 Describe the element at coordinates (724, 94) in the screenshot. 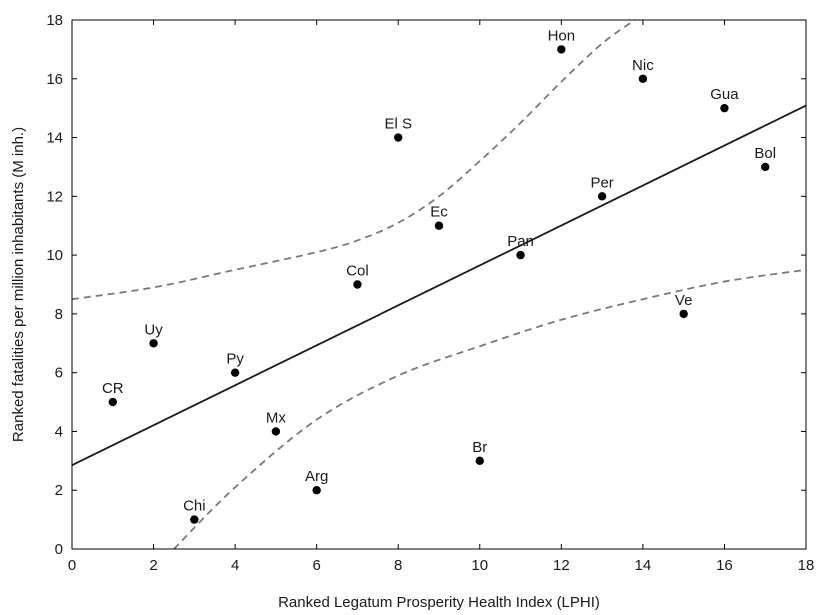

I see `point-label: Gua` at that location.